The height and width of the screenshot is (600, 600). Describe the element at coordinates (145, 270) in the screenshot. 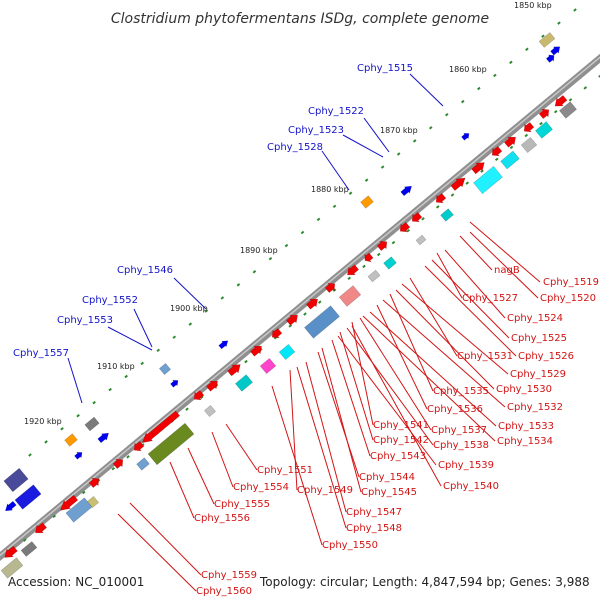

I see `gene-label: Cphy_1546` at that location.